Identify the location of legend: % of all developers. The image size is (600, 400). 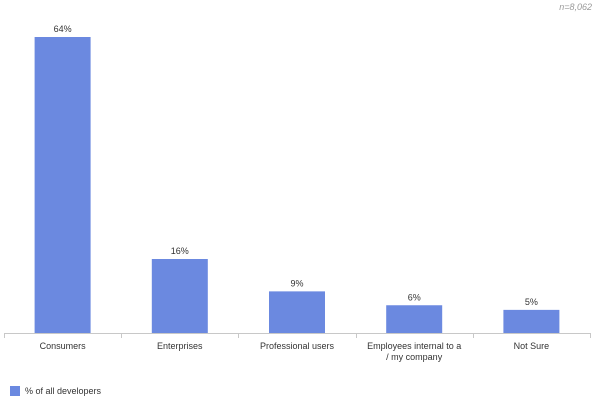
(55, 391).